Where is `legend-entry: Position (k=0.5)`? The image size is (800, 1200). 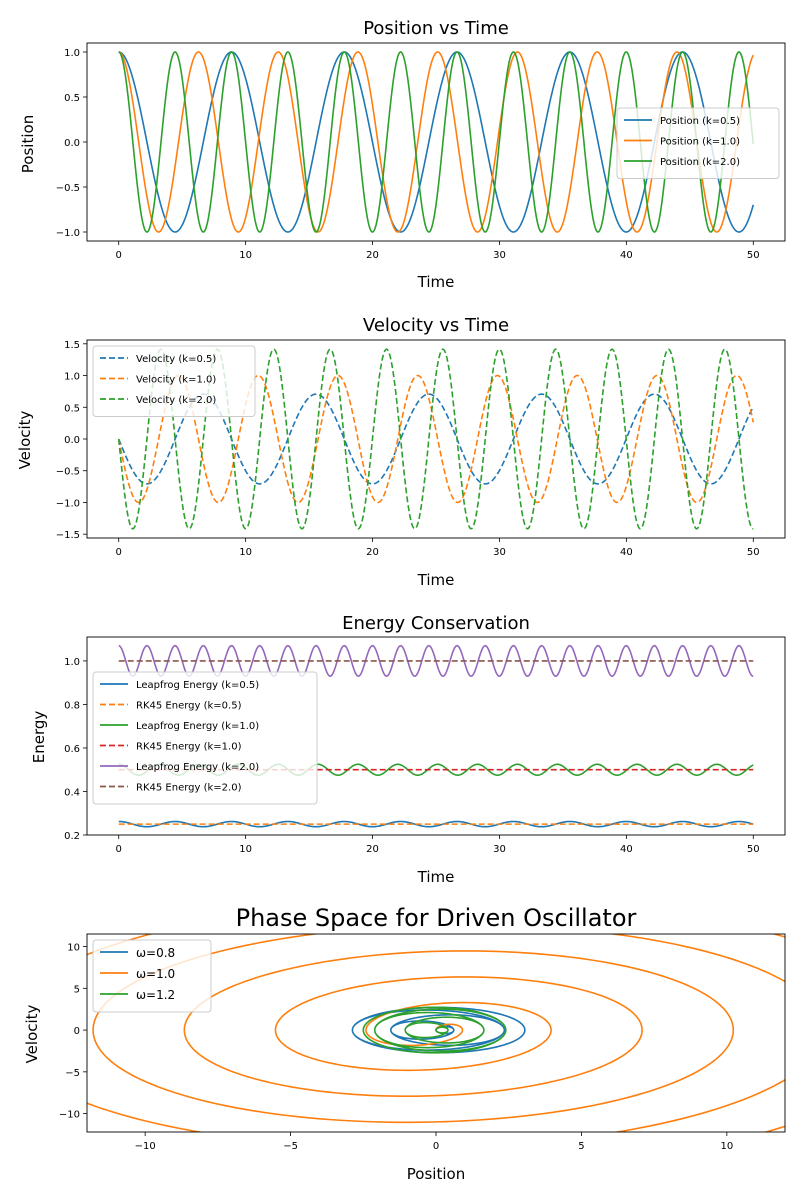 legend-entry: Position (k=0.5) is located at coordinates (700, 121).